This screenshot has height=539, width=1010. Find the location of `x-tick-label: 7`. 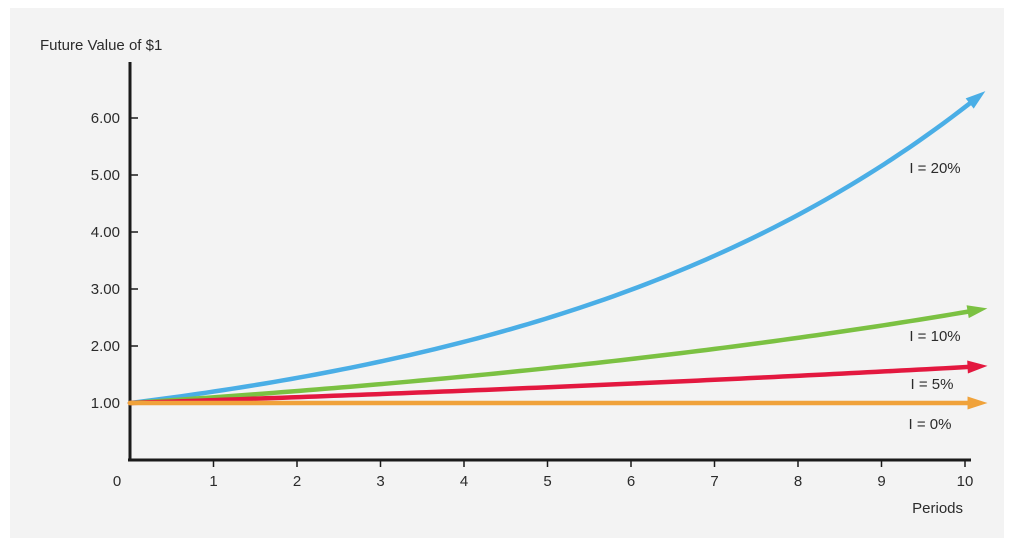

x-tick-label: 7 is located at coordinates (714, 481).